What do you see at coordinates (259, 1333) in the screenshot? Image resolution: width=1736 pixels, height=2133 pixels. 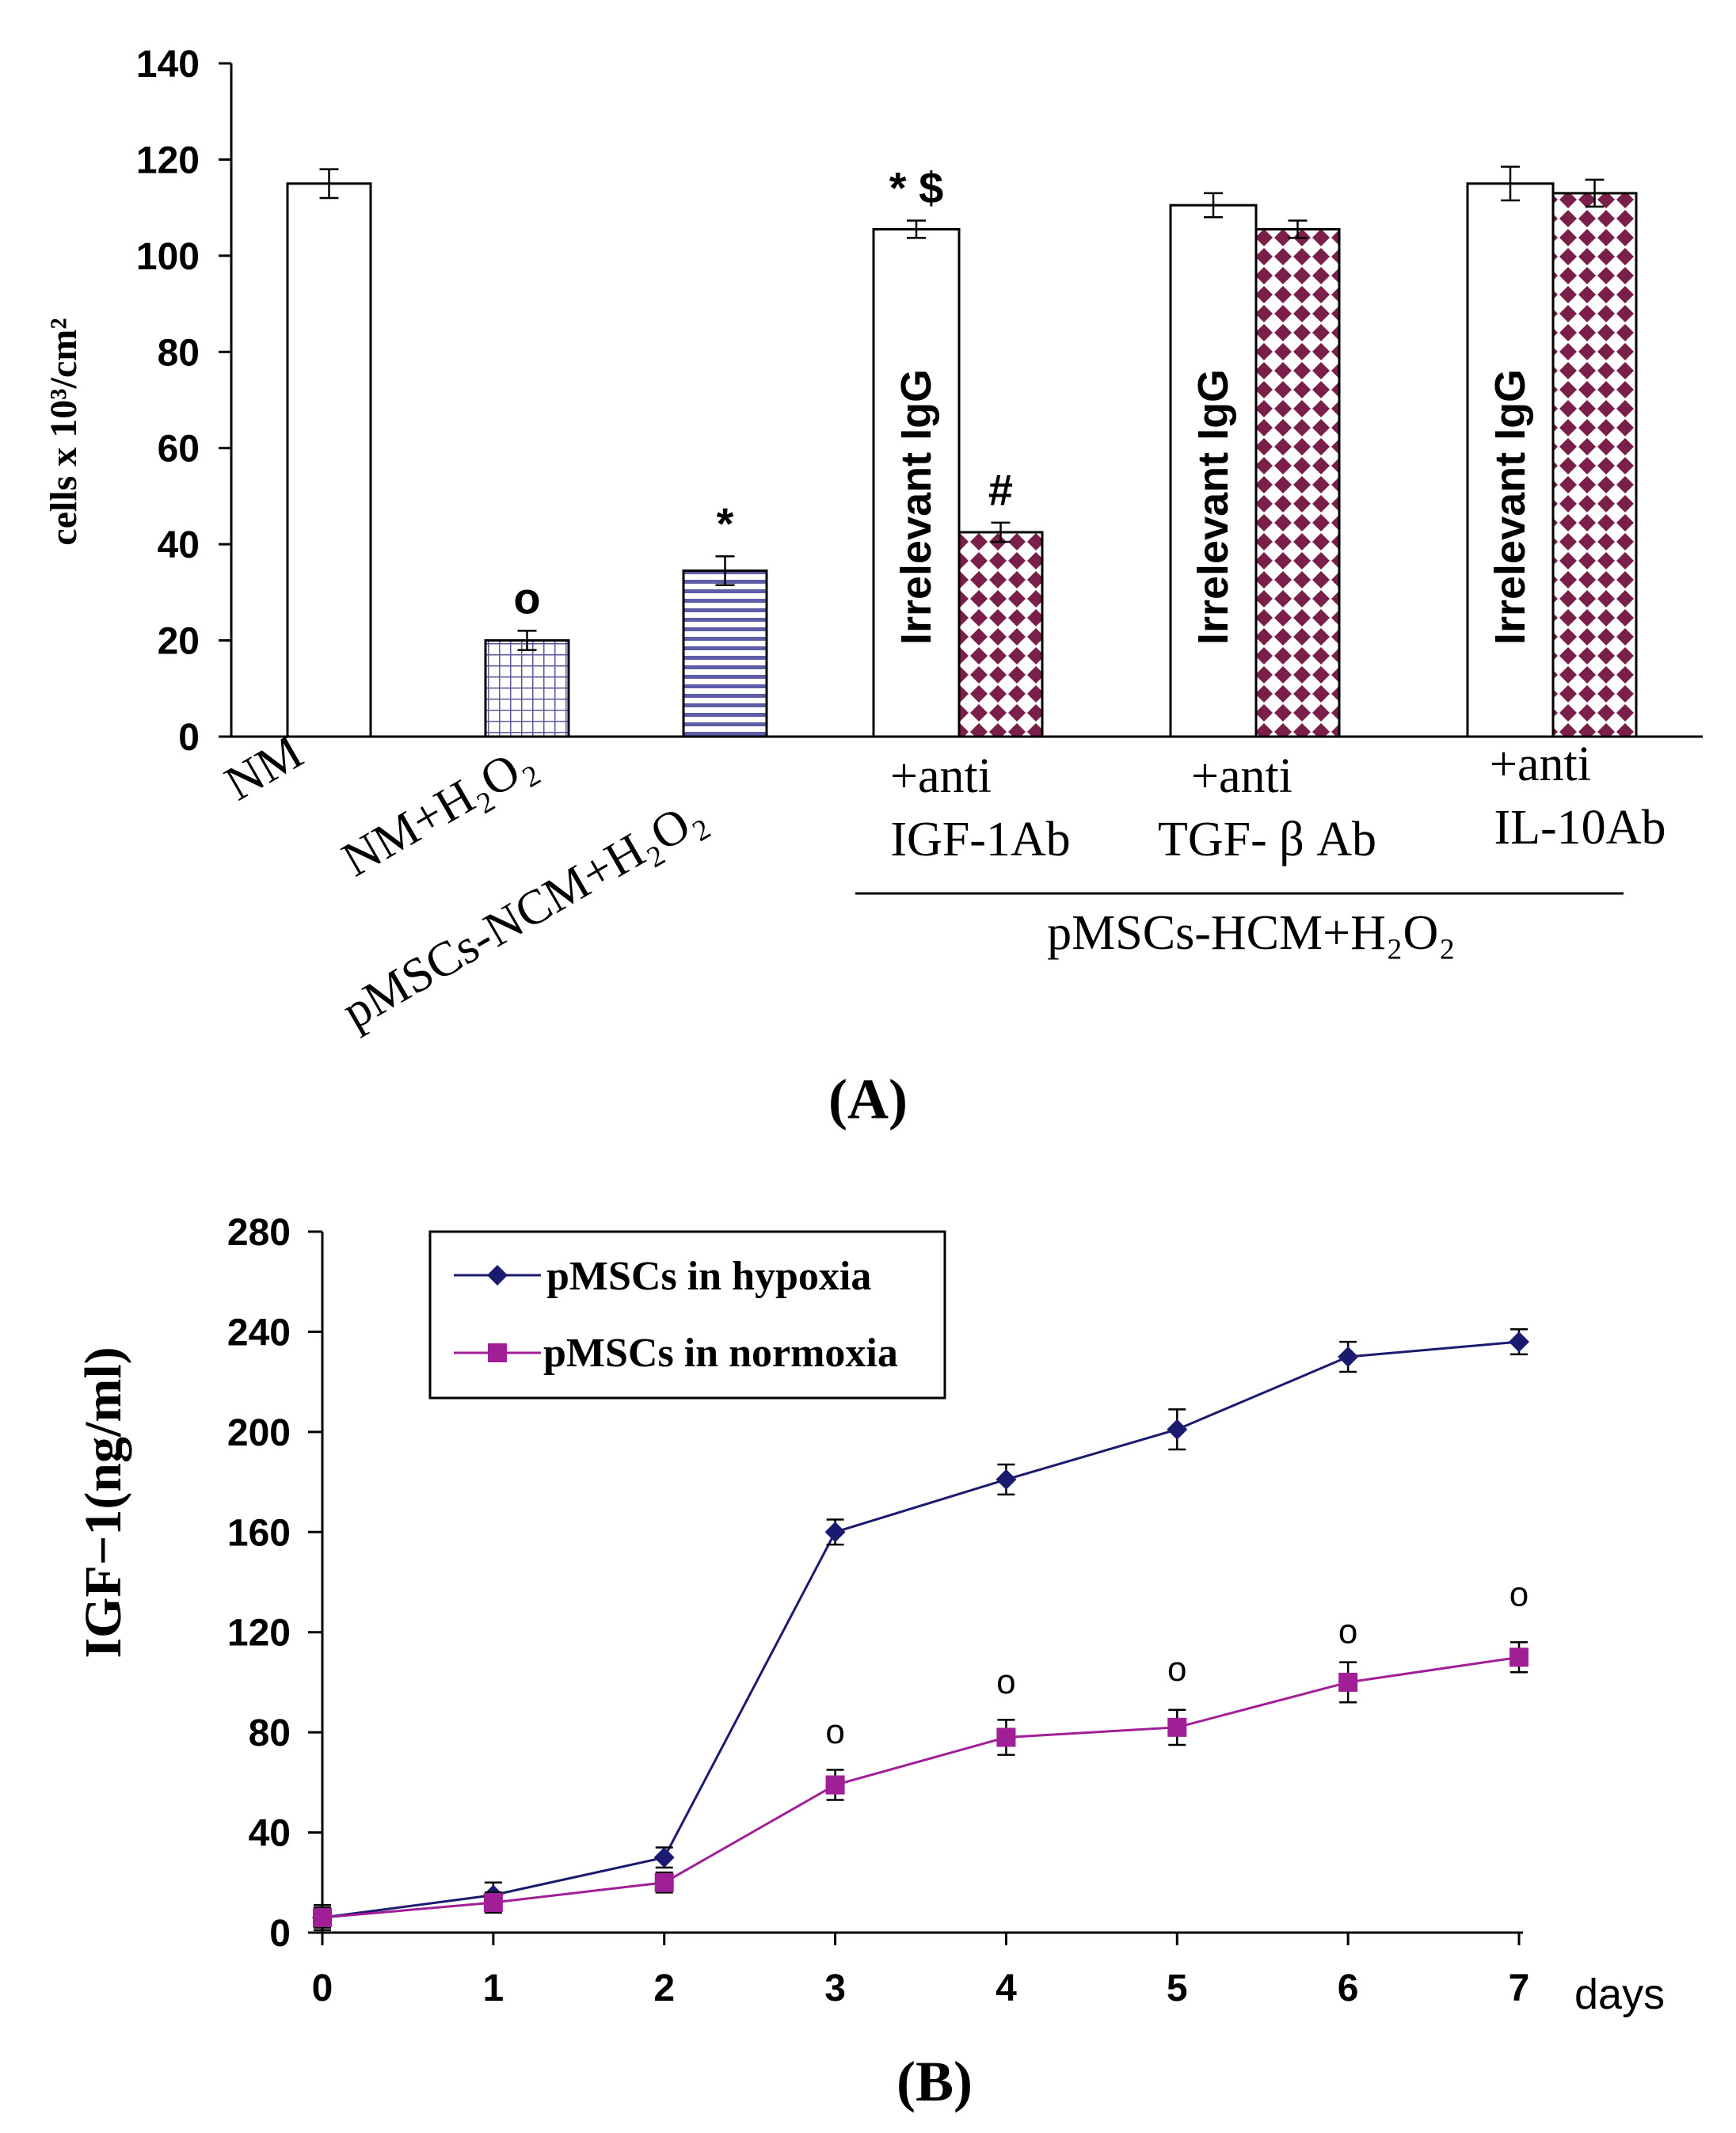 I see `panel-b-y-tick-label: 240` at bounding box center [259, 1333].